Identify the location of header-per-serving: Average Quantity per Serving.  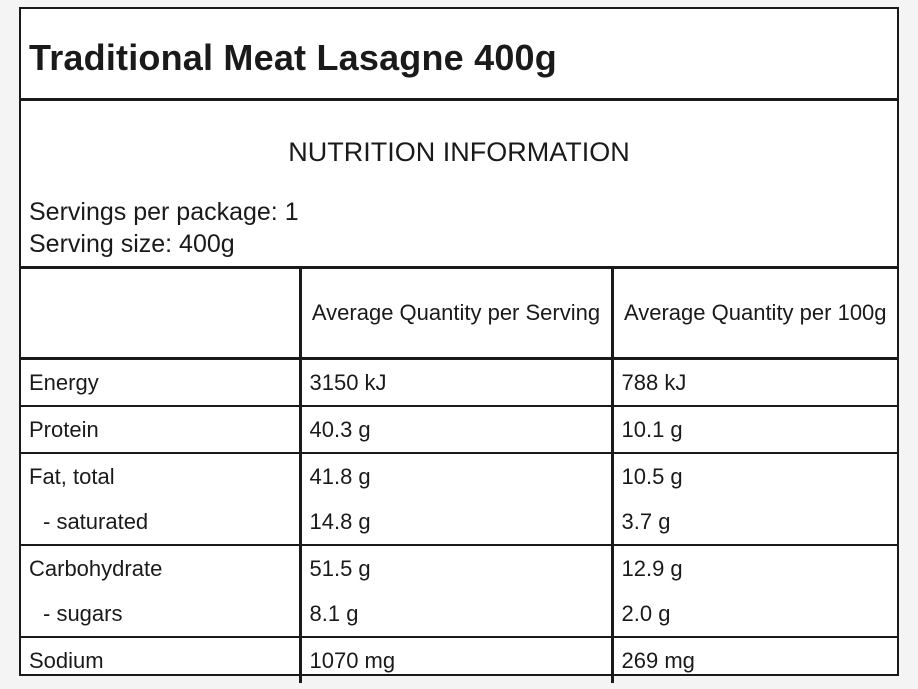
(457, 314).